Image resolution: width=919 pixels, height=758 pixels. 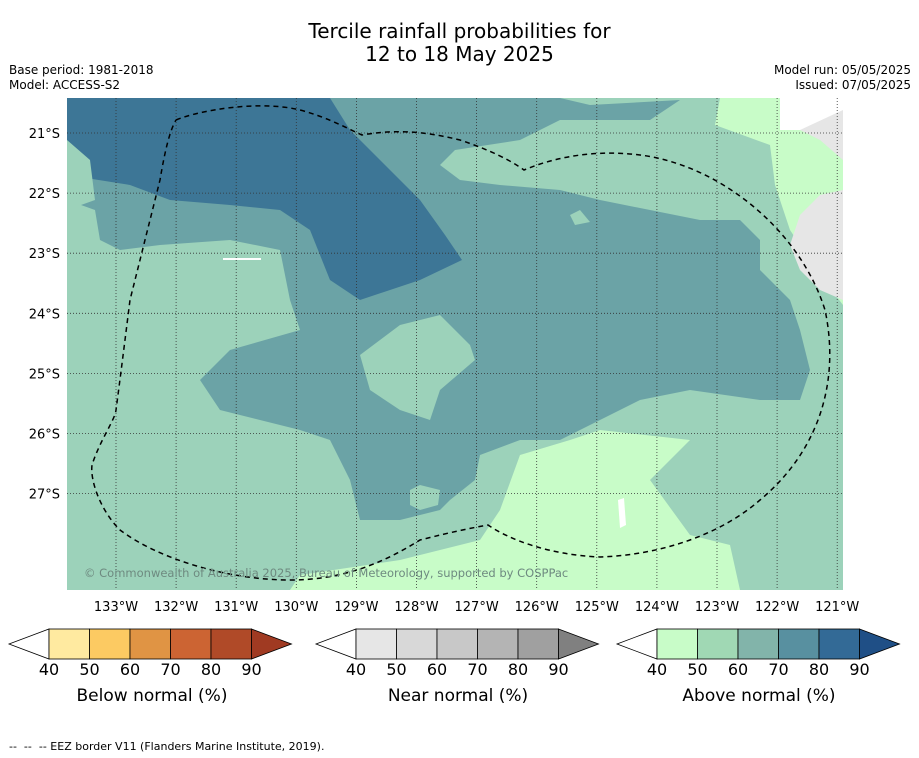 What do you see at coordinates (759, 696) in the screenshot?
I see `colorbar-title-above: Above normal (%)` at bounding box center [759, 696].